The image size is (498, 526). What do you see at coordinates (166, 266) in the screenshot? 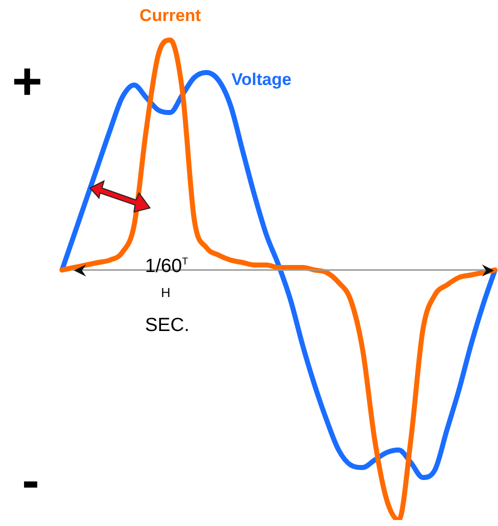
I see `annotation: 1/60$^{T}$` at bounding box center [166, 266].